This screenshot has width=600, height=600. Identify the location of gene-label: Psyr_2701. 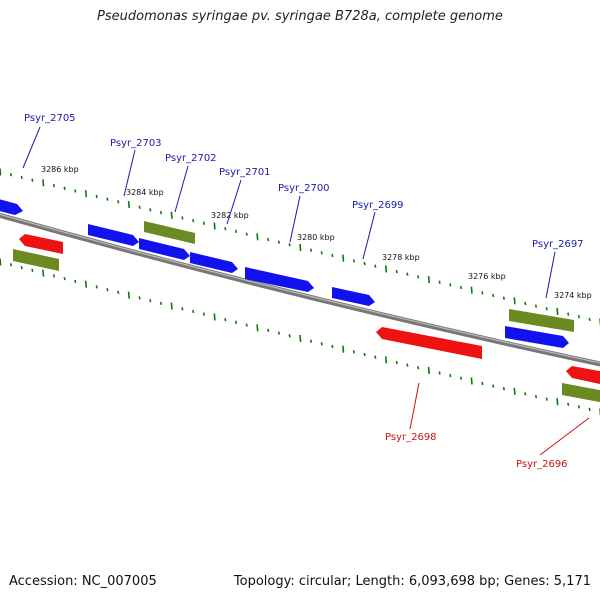
(245, 172).